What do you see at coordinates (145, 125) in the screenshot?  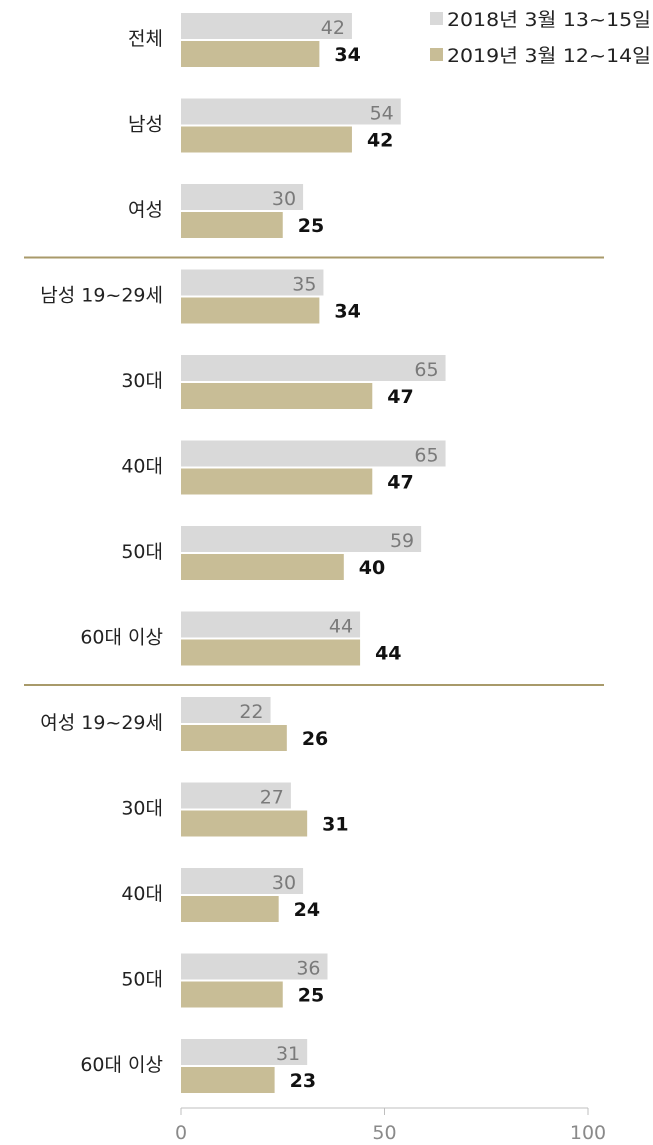 I see `category-label: 남성` at bounding box center [145, 125].